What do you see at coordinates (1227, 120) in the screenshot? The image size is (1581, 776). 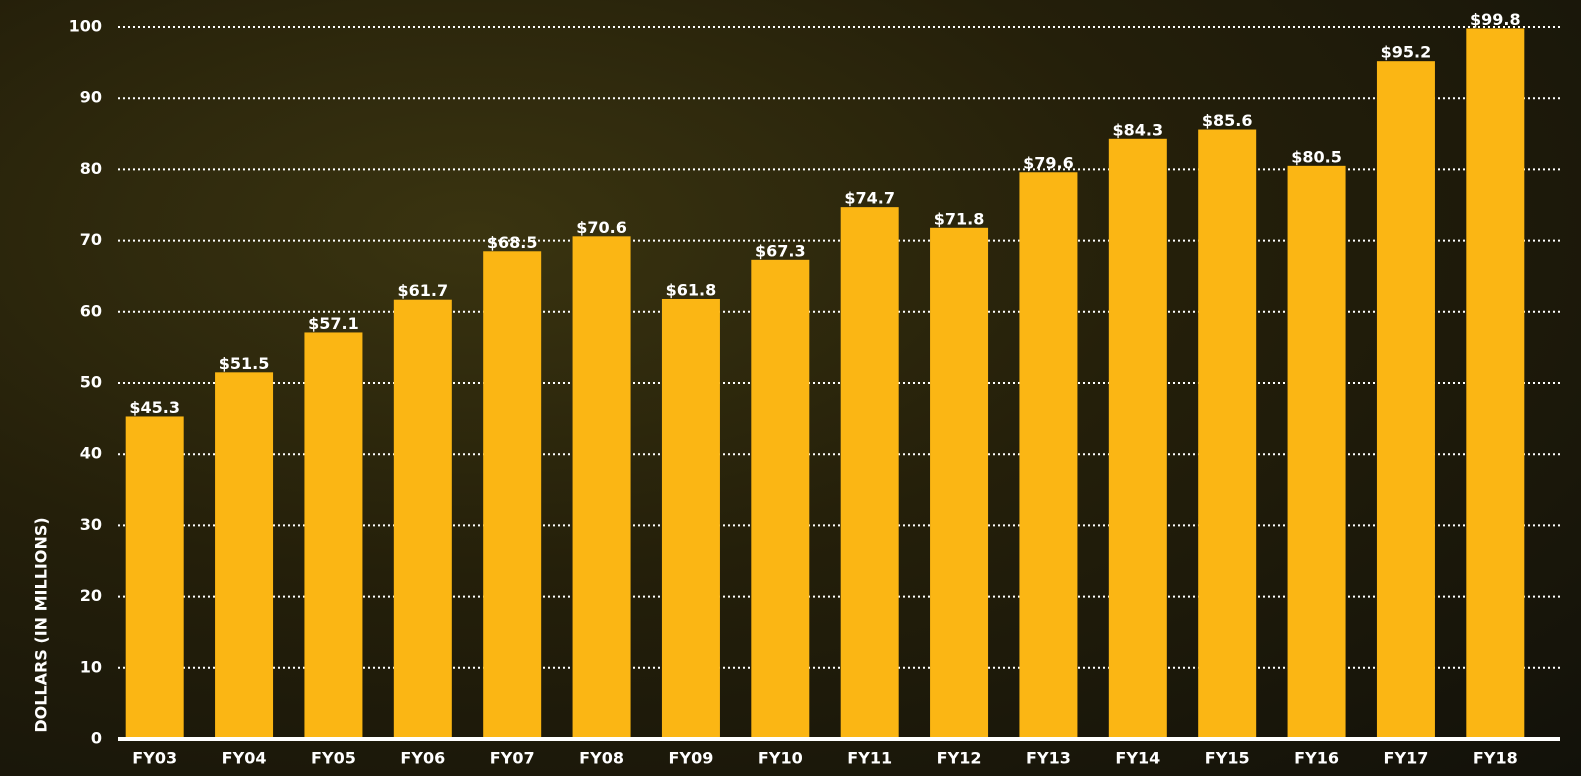 I see `value-label: $85.6` at bounding box center [1227, 120].